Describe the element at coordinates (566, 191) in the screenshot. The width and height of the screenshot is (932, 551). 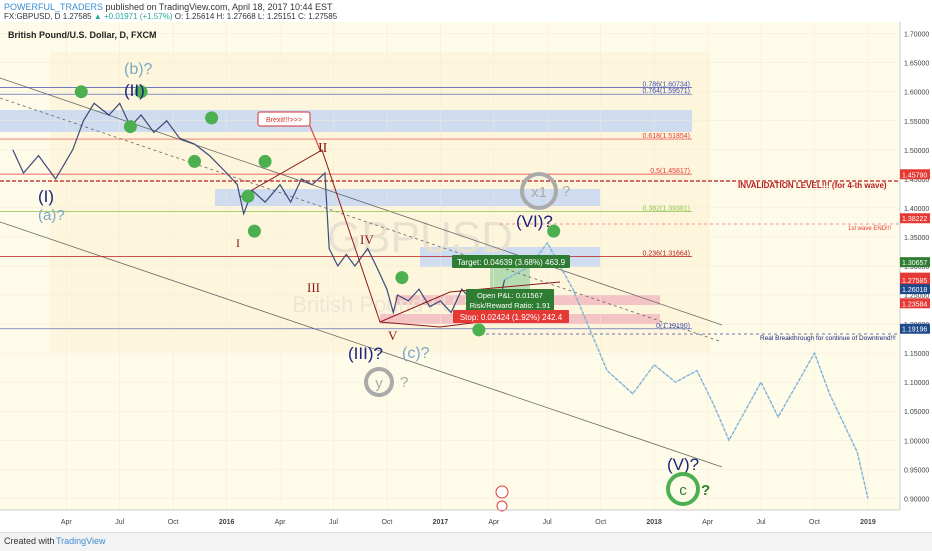
I see `x1-question-mark: ?` at that location.